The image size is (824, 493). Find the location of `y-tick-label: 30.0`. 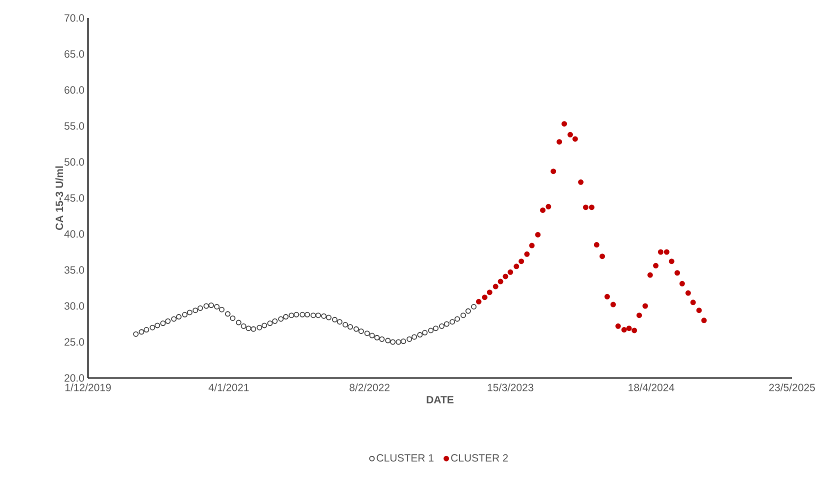

y-tick-label: 30.0 is located at coordinates (74, 306).